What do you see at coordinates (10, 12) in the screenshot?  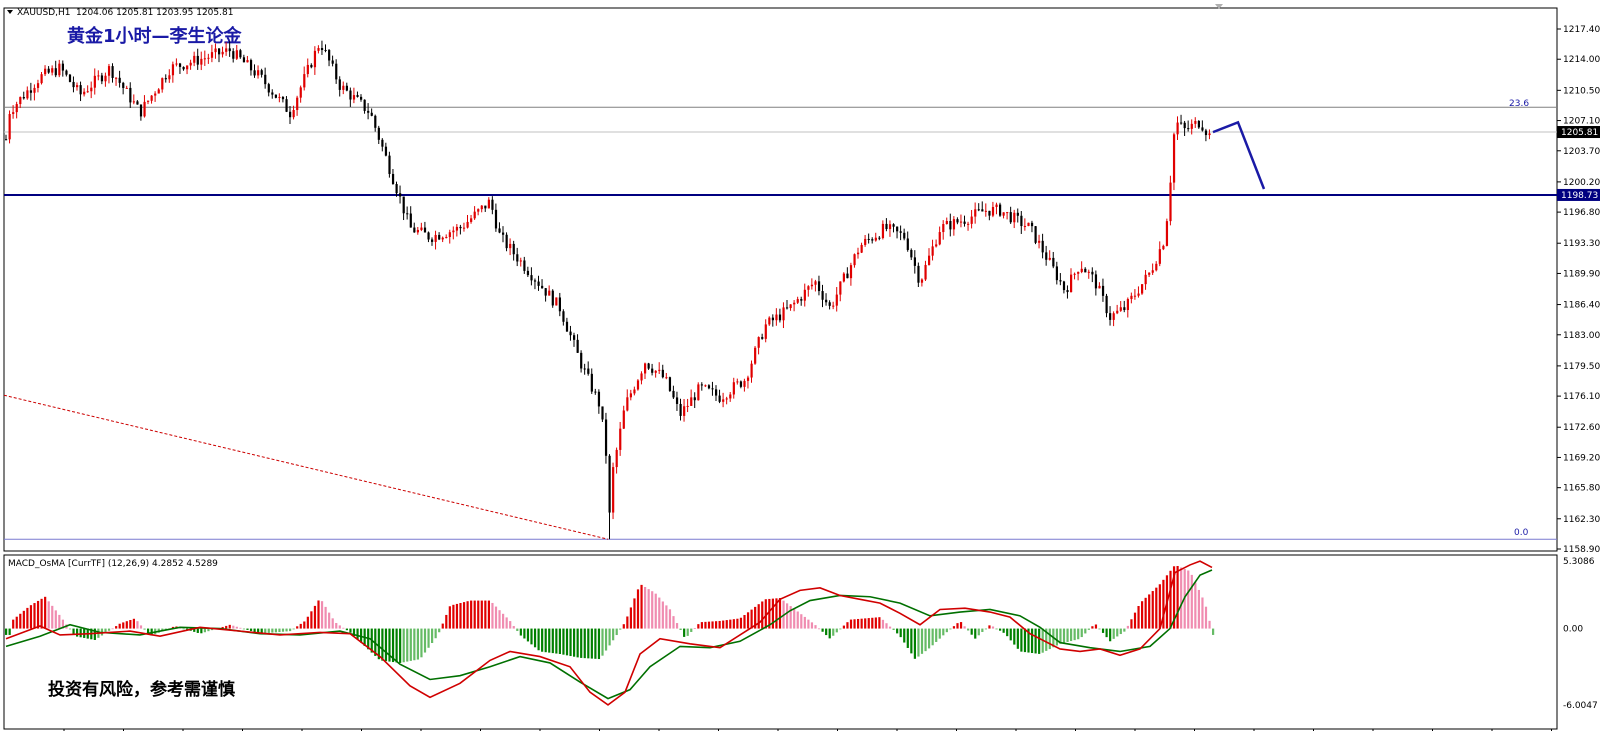 I see `chevron-down-icon` at bounding box center [10, 12].